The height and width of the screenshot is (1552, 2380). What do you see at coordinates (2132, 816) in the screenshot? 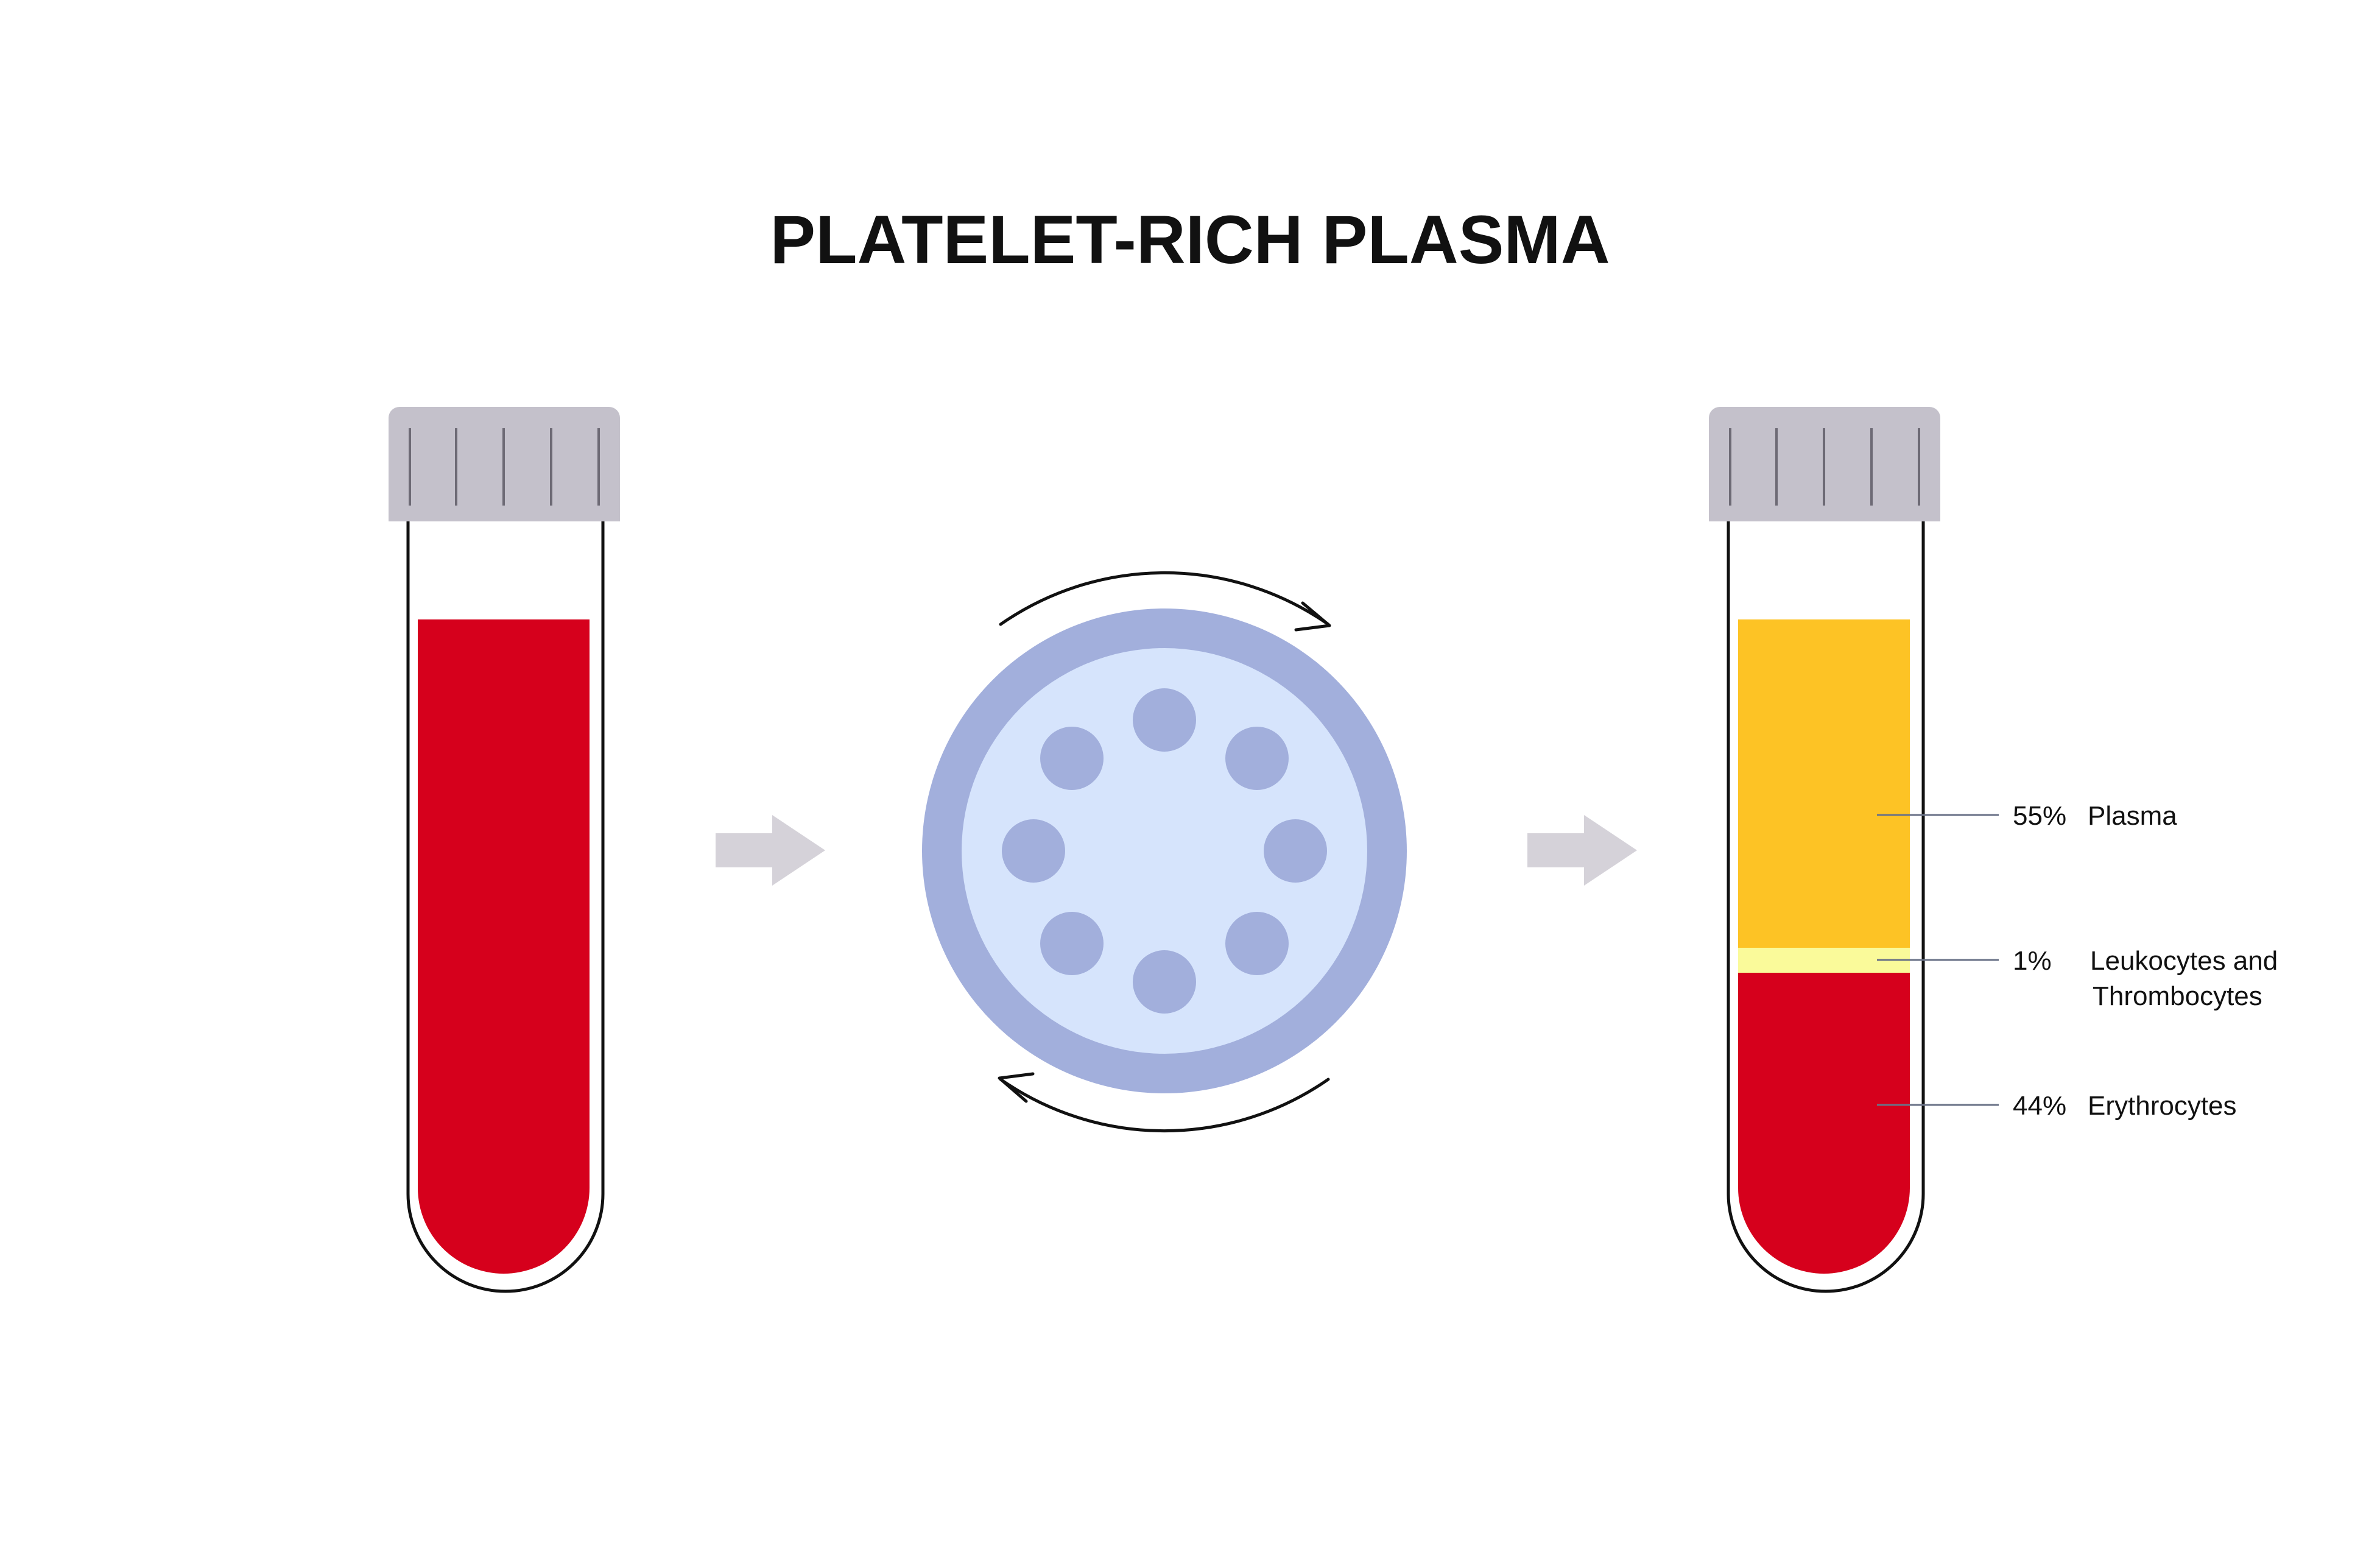
I see `plasma-label: Plasma` at bounding box center [2132, 816].